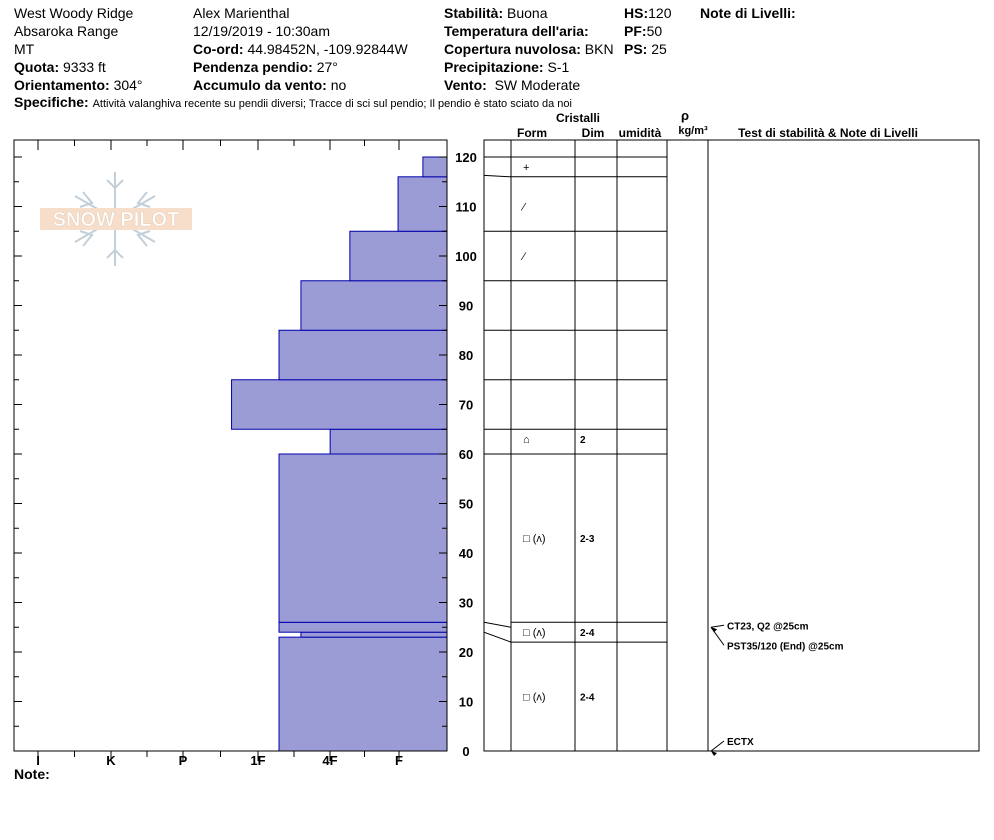 This screenshot has width=994, height=840. I want to click on depth-tick-label: 90, so click(466, 306).